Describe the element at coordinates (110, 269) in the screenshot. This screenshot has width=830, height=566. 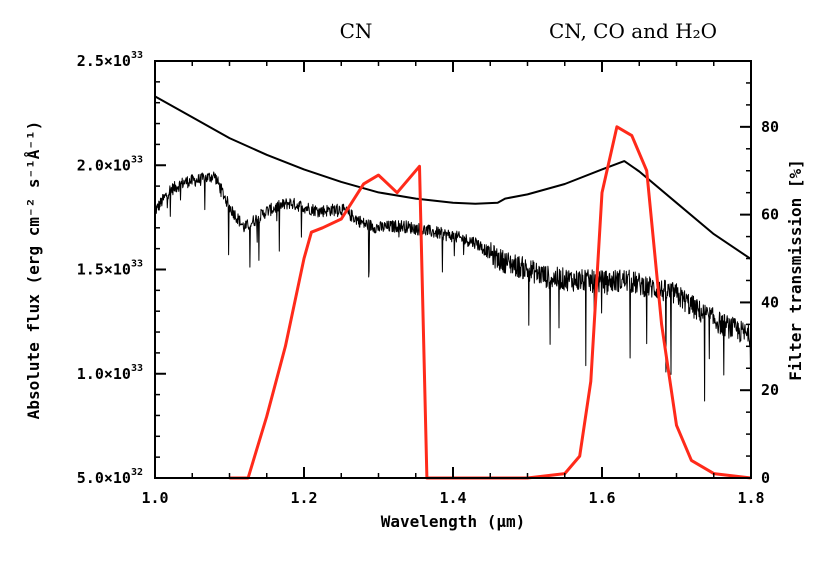
I see `y-left-tick-label: 1.5×1033` at that location.